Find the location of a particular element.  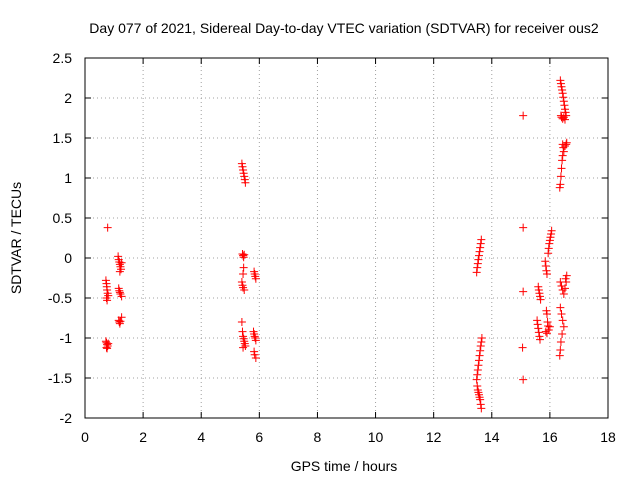

y-tick-label: -2 is located at coordinates (66, 418).